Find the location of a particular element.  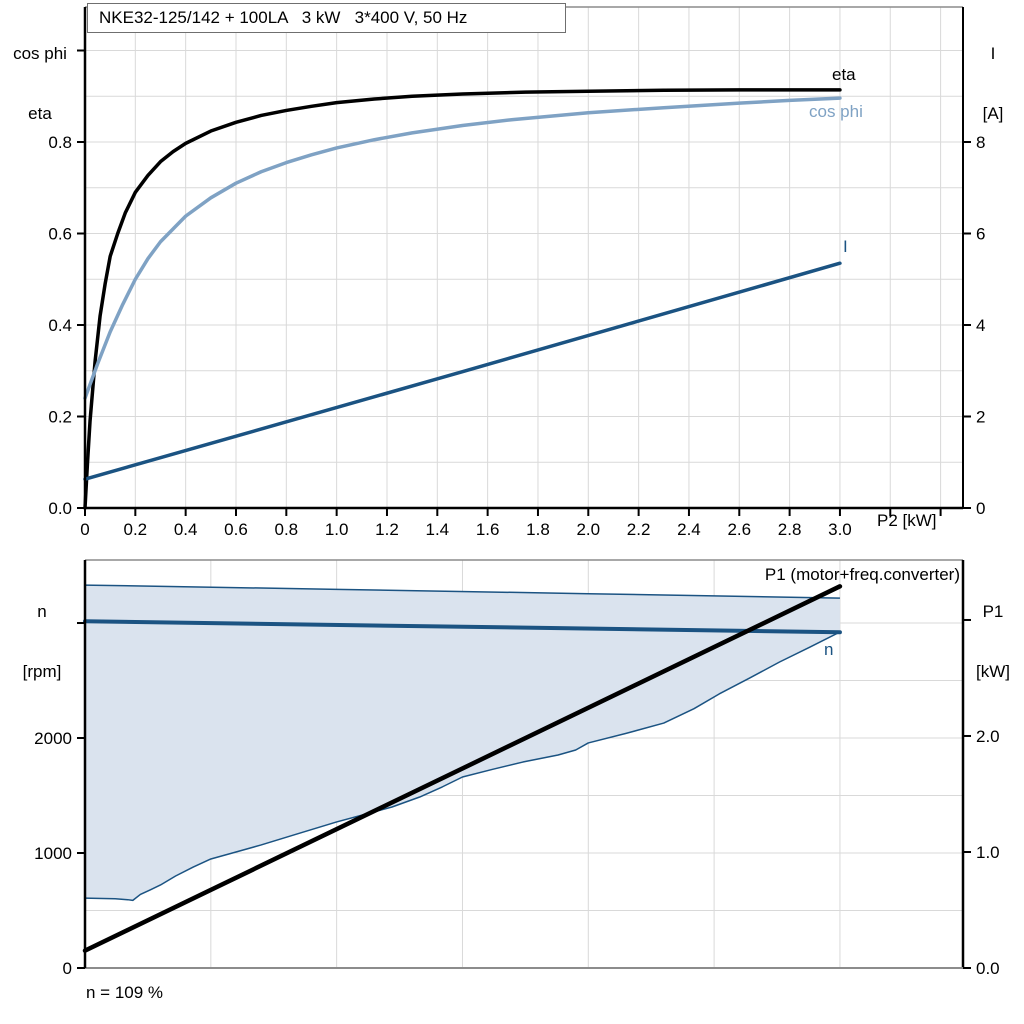

bottom-left-axis-title: n [rpm] is located at coordinates (42, 642).